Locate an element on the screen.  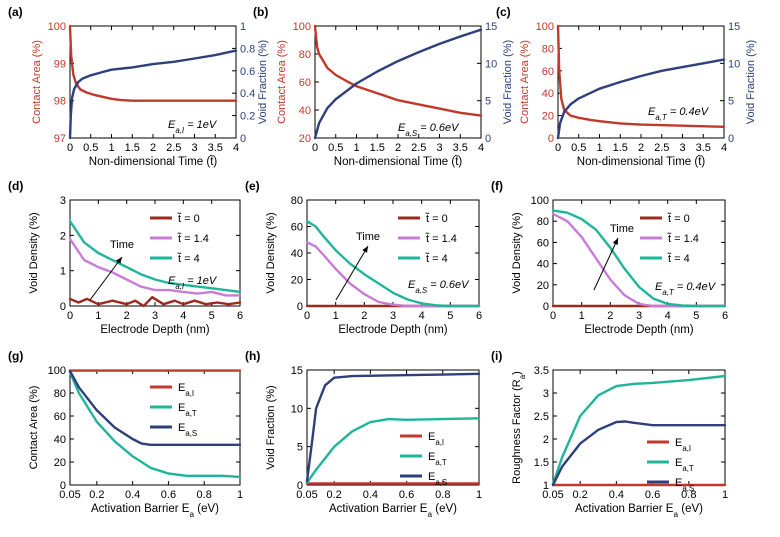
y-tick-label: 99 is located at coordinates (60, 64).